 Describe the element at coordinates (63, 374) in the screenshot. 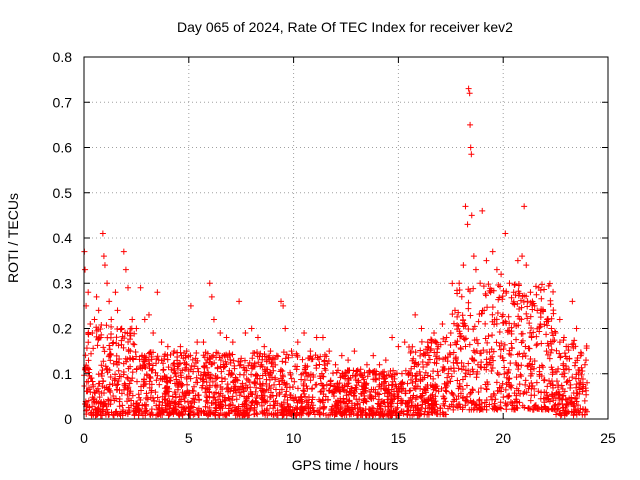

I see `y-tick-label: 0.1` at that location.